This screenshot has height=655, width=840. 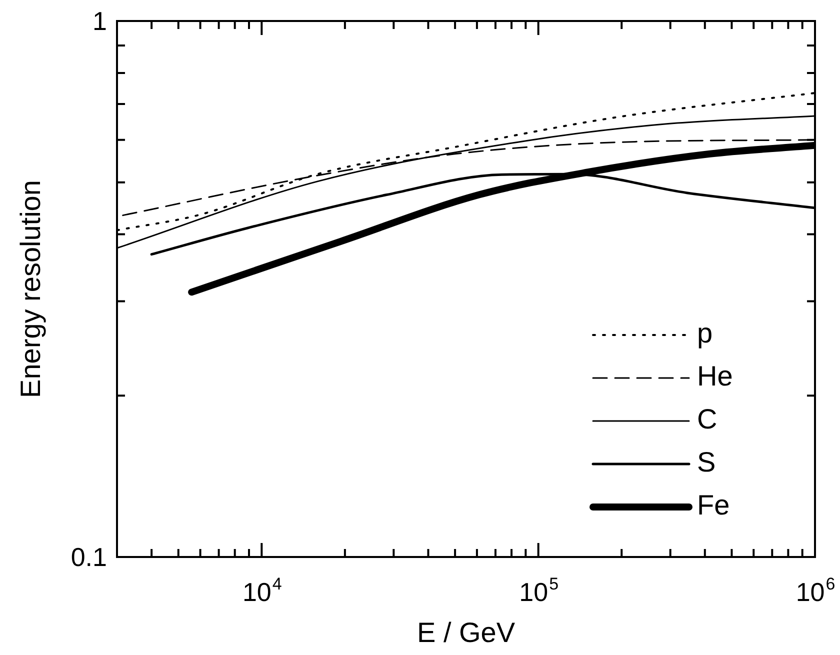 What do you see at coordinates (707, 419) in the screenshot?
I see `legend-label: C` at bounding box center [707, 419].